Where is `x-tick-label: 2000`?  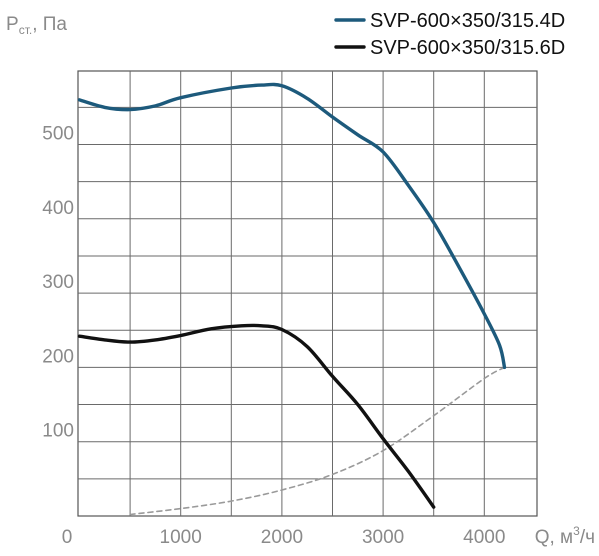
x-tick-label: 2000 is located at coordinates (282, 537).